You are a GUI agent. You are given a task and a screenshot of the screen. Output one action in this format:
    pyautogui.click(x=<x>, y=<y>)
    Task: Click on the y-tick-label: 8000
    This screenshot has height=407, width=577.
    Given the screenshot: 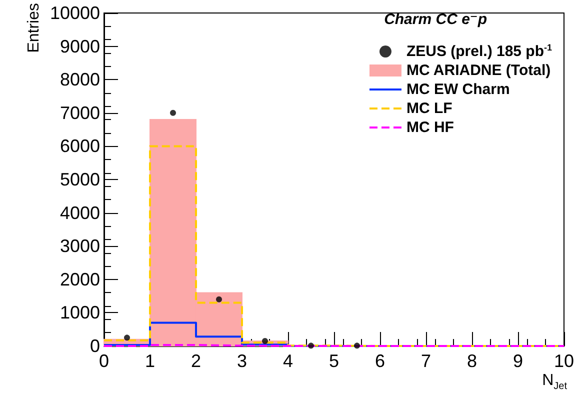 What is the action you would take?
    pyautogui.click(x=80, y=80)
    